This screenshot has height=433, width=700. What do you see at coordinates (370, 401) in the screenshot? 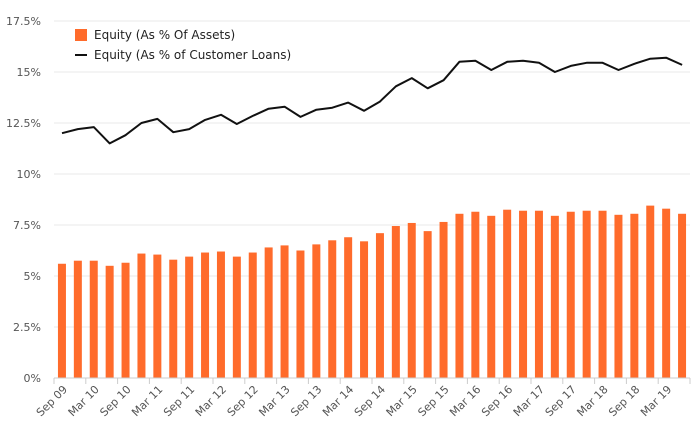
I see `x-tick-label: Sep 14` at bounding box center [370, 401].